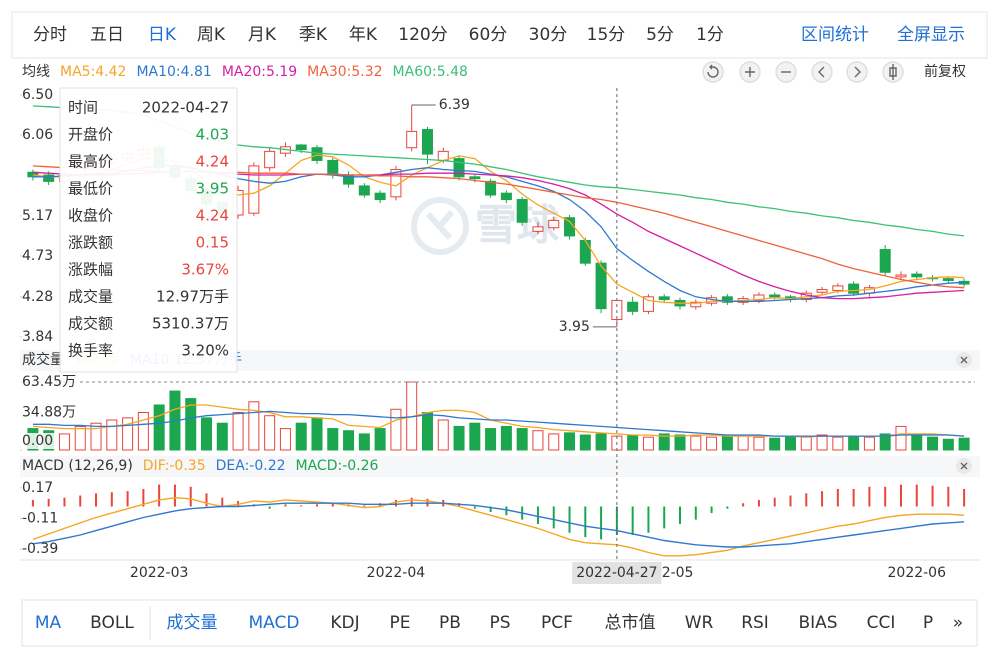 The image size is (999, 656). What do you see at coordinates (37, 256) in the screenshot?
I see `y-tick-label: 4.73` at bounding box center [37, 256].